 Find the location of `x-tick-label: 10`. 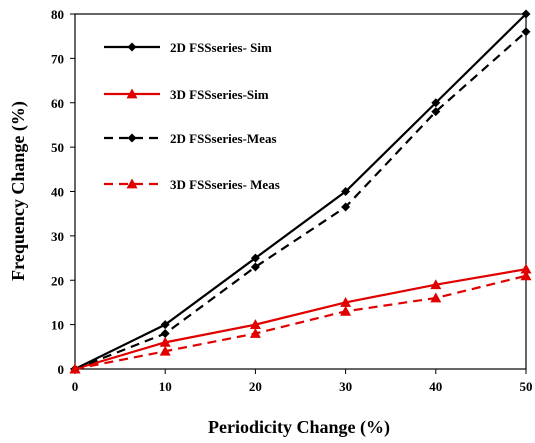

x-tick-label: 10 is located at coordinates (165, 386).